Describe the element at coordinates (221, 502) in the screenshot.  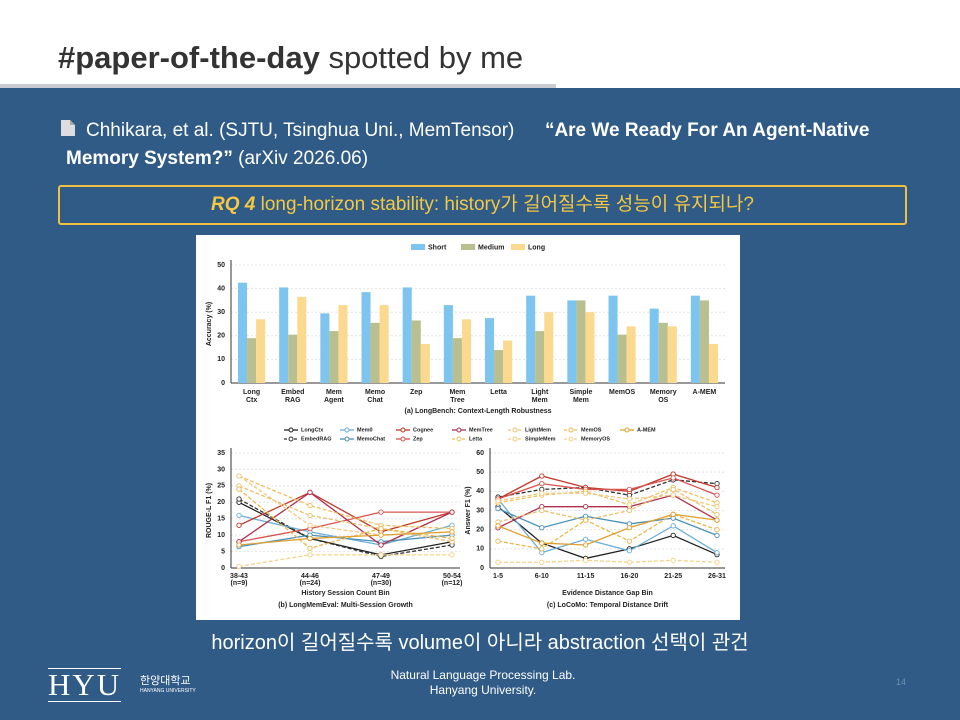
I see `y-tick-label: 20` at that location.